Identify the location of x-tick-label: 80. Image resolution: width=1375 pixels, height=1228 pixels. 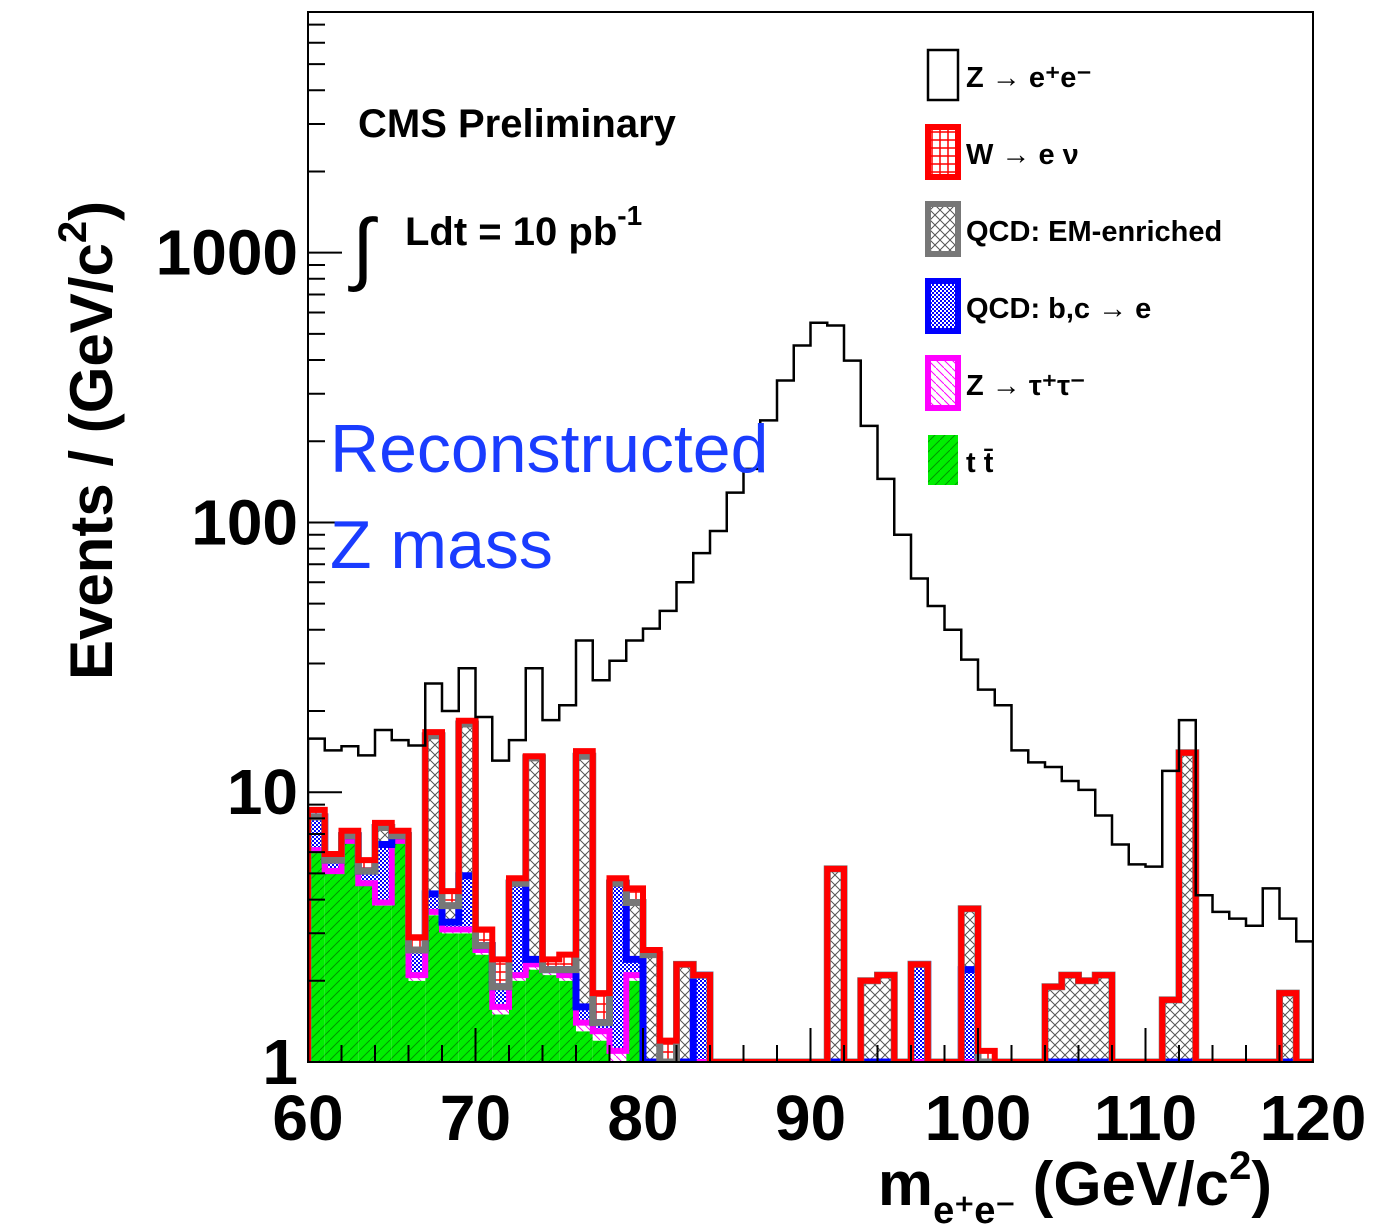
(642, 1118).